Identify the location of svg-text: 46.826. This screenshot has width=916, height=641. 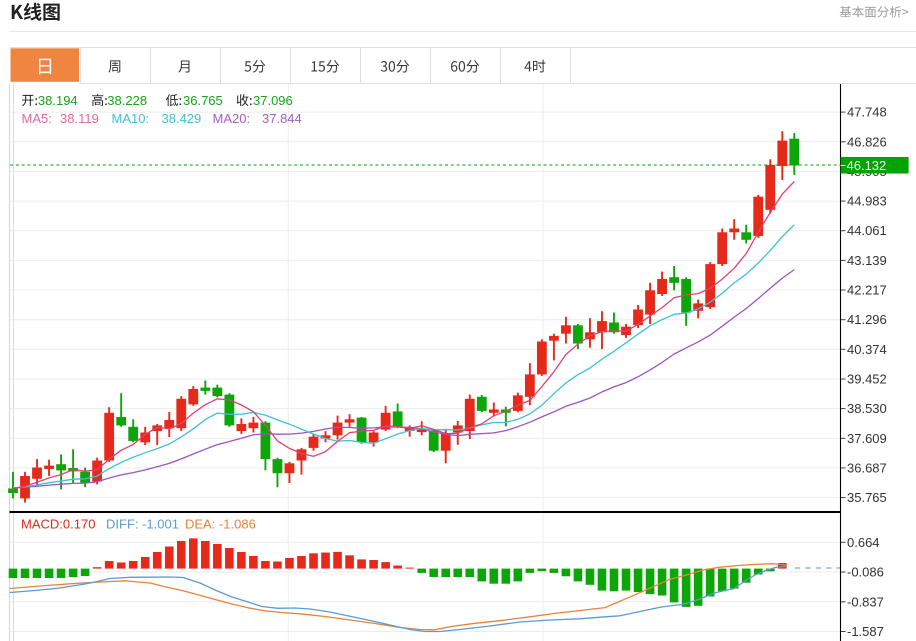
(867, 141).